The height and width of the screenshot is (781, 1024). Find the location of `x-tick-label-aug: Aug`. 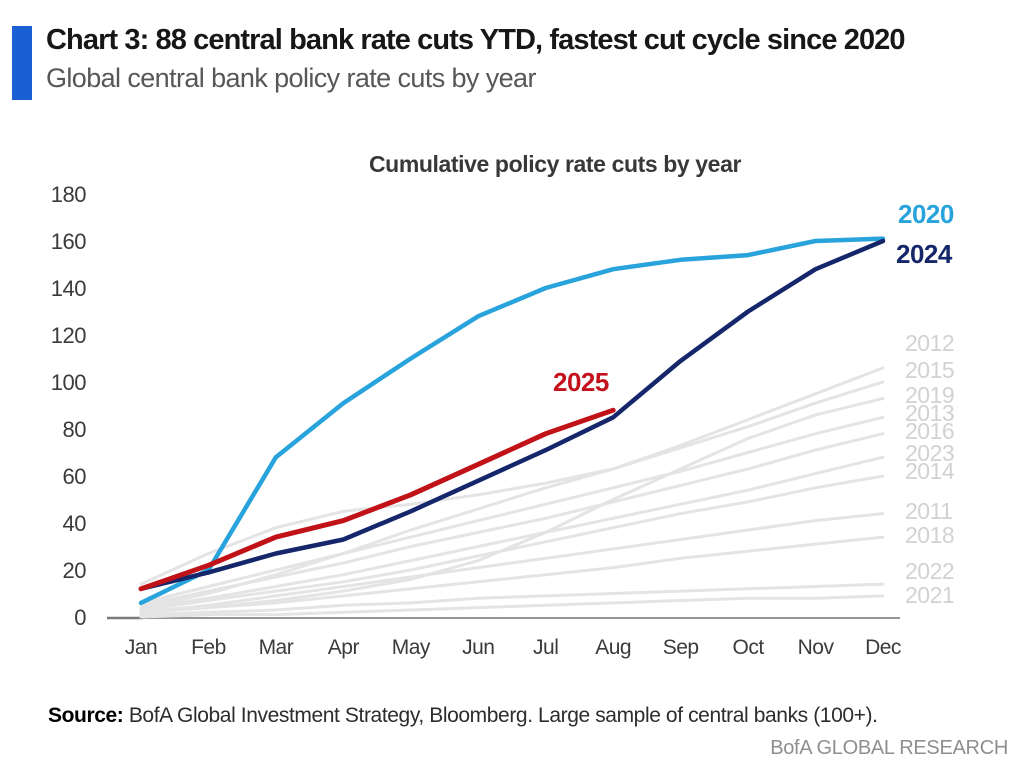

x-tick-label-aug: Aug is located at coordinates (613, 647).